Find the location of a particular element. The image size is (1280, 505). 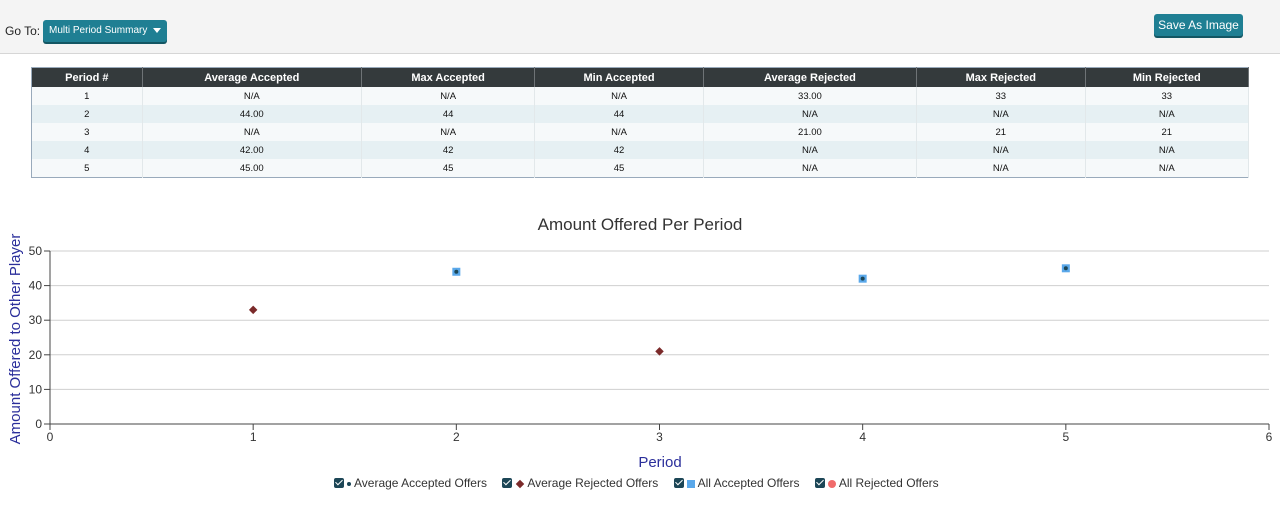

table-row: 2 44.00 44 44 N/A N/A N/A is located at coordinates (640, 114).